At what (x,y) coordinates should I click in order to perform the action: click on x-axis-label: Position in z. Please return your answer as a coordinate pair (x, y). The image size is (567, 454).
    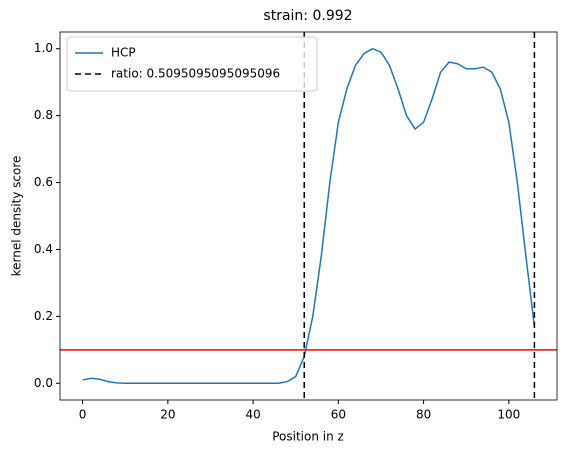
    Looking at the image, I should click on (308, 437).